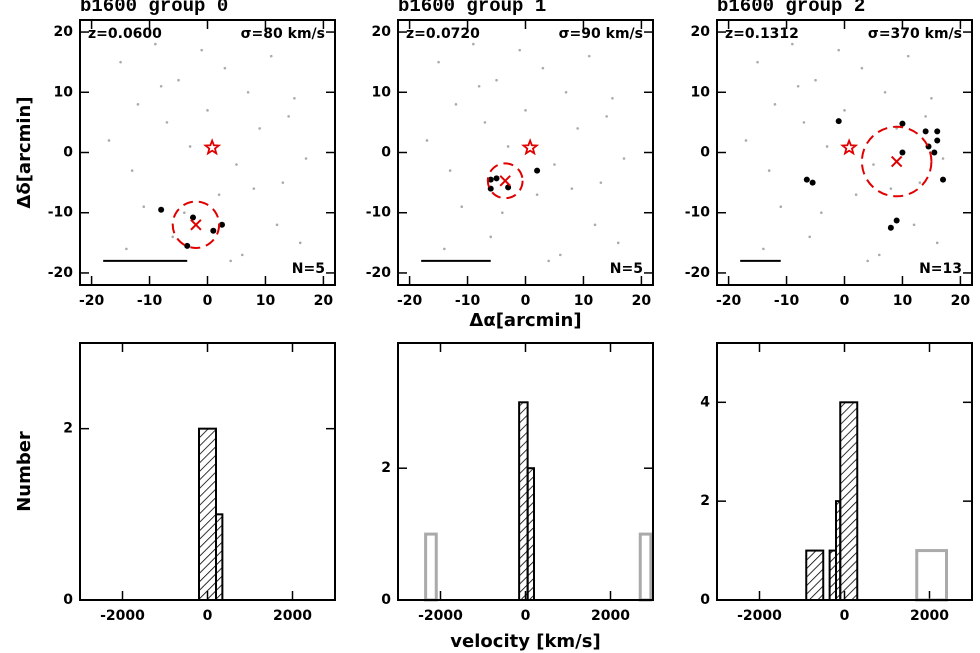  What do you see at coordinates (903, 301) in the screenshot?
I see `x-tick-label: 10` at bounding box center [903, 301].